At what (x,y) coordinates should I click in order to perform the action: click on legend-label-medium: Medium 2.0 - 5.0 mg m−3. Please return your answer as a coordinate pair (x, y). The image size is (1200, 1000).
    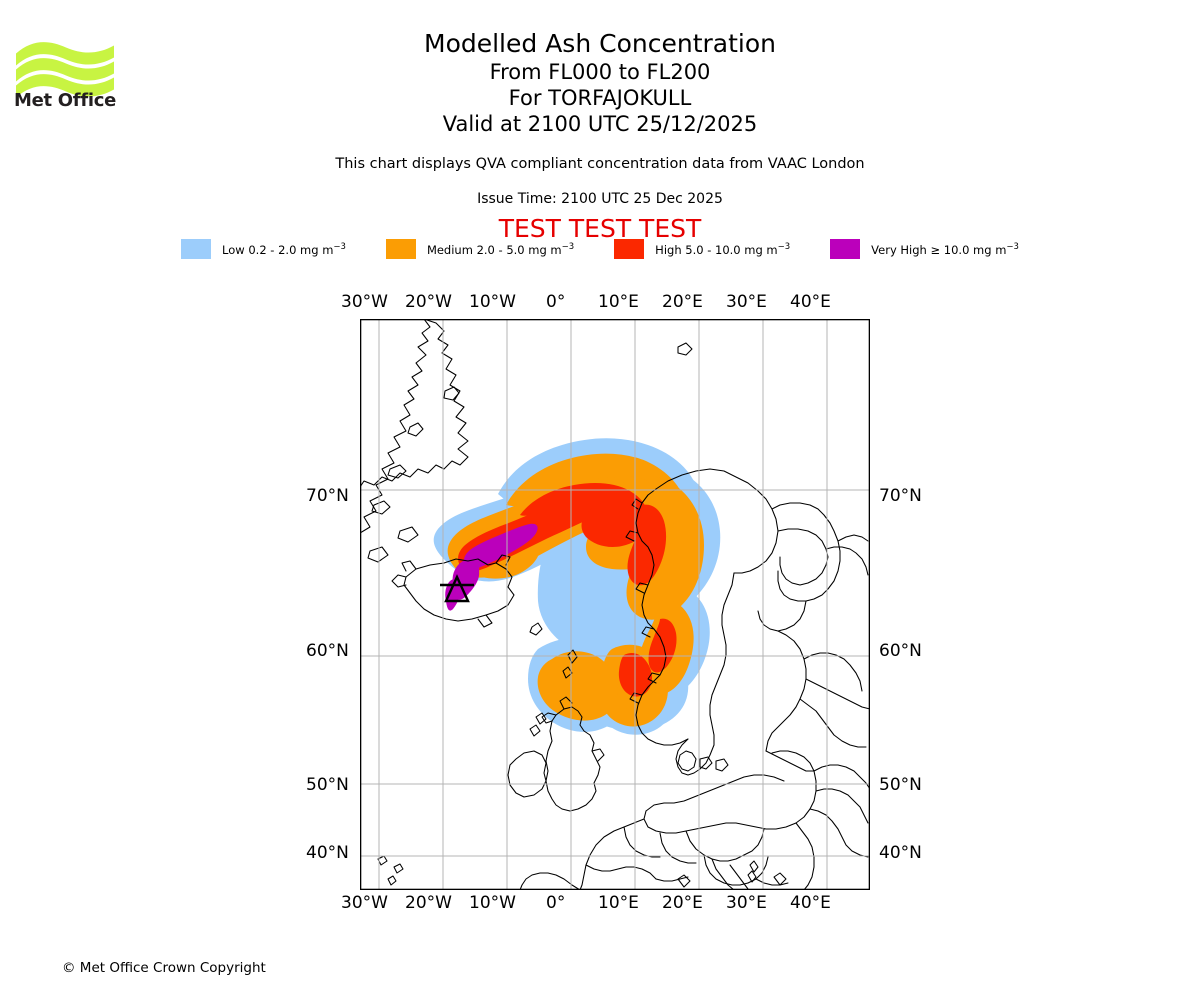
    Looking at the image, I should click on (500, 249).